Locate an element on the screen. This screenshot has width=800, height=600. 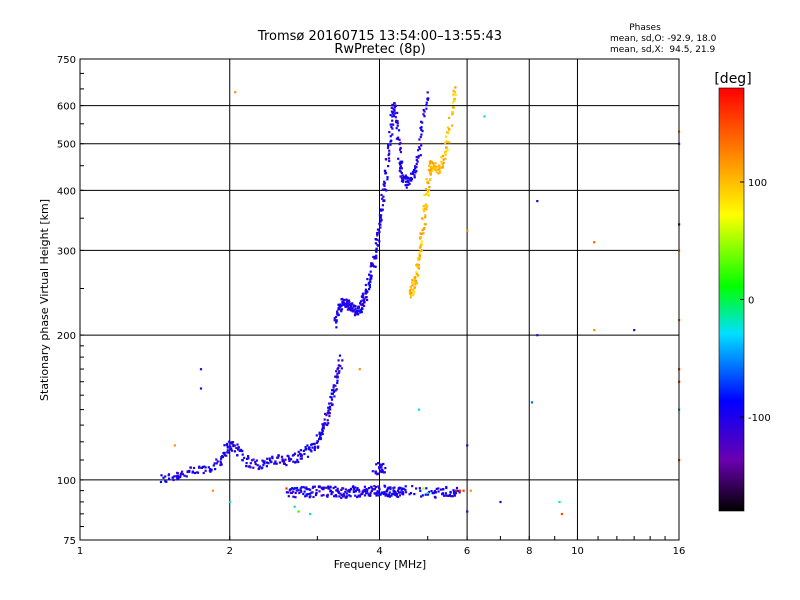
colorbar-tick-label: 100 is located at coordinates (757, 183).